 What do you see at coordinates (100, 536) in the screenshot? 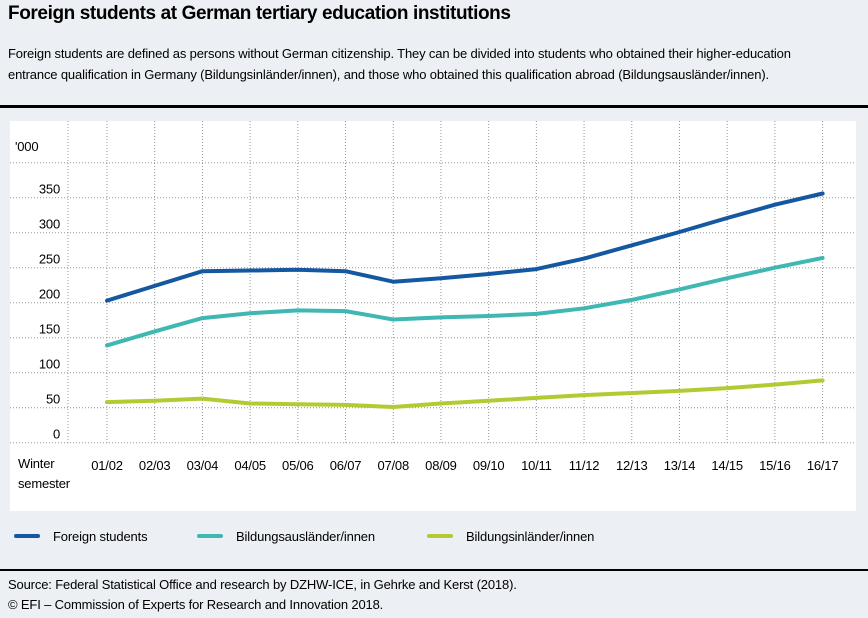
I see `legend-label-foreign-students: Foreign students` at bounding box center [100, 536].